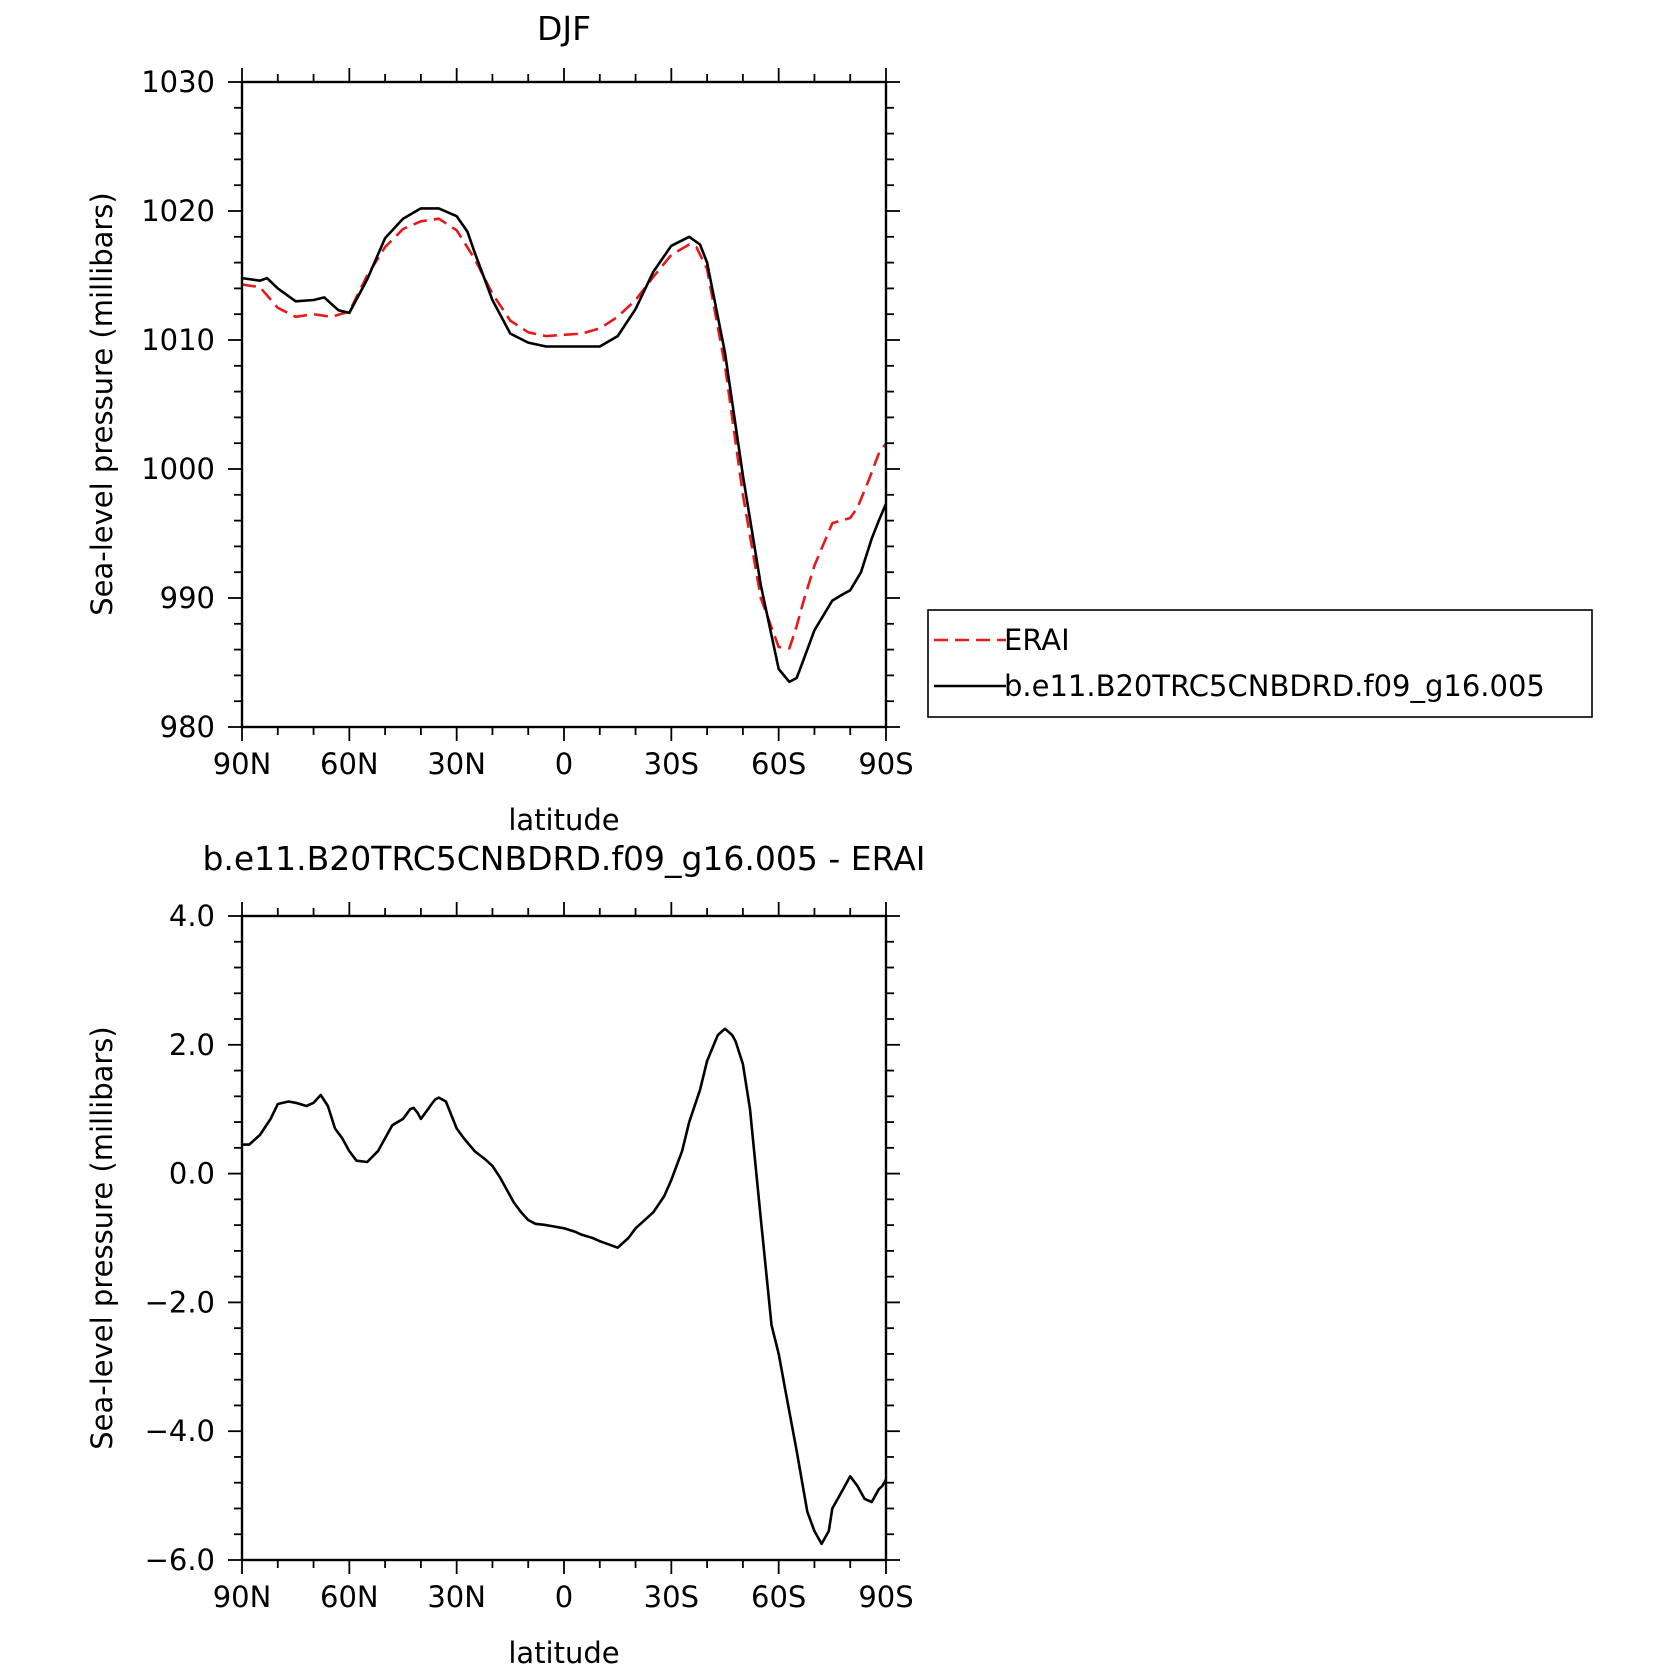 This screenshot has width=1669, height=1669. What do you see at coordinates (178, 82) in the screenshot?
I see `y-tick-label: 1030` at bounding box center [178, 82].